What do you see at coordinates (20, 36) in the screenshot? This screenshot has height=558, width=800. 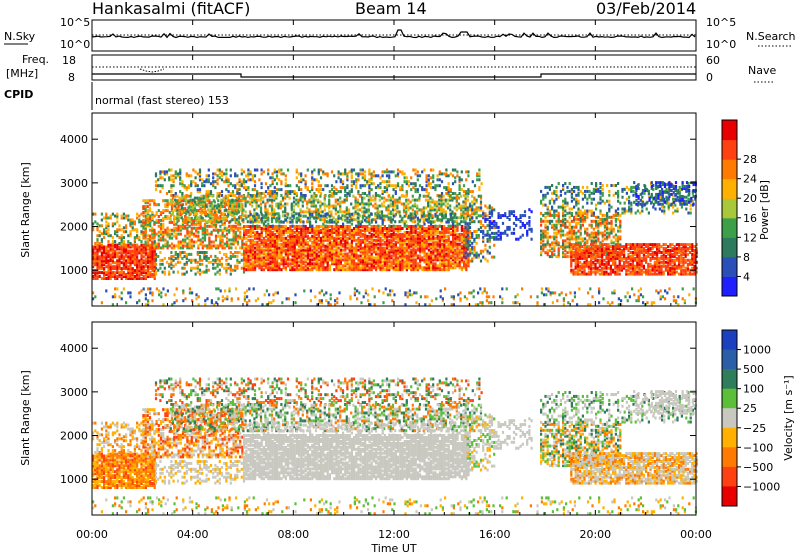 I see `noise-sky-label: N.Sky` at bounding box center [20, 36].